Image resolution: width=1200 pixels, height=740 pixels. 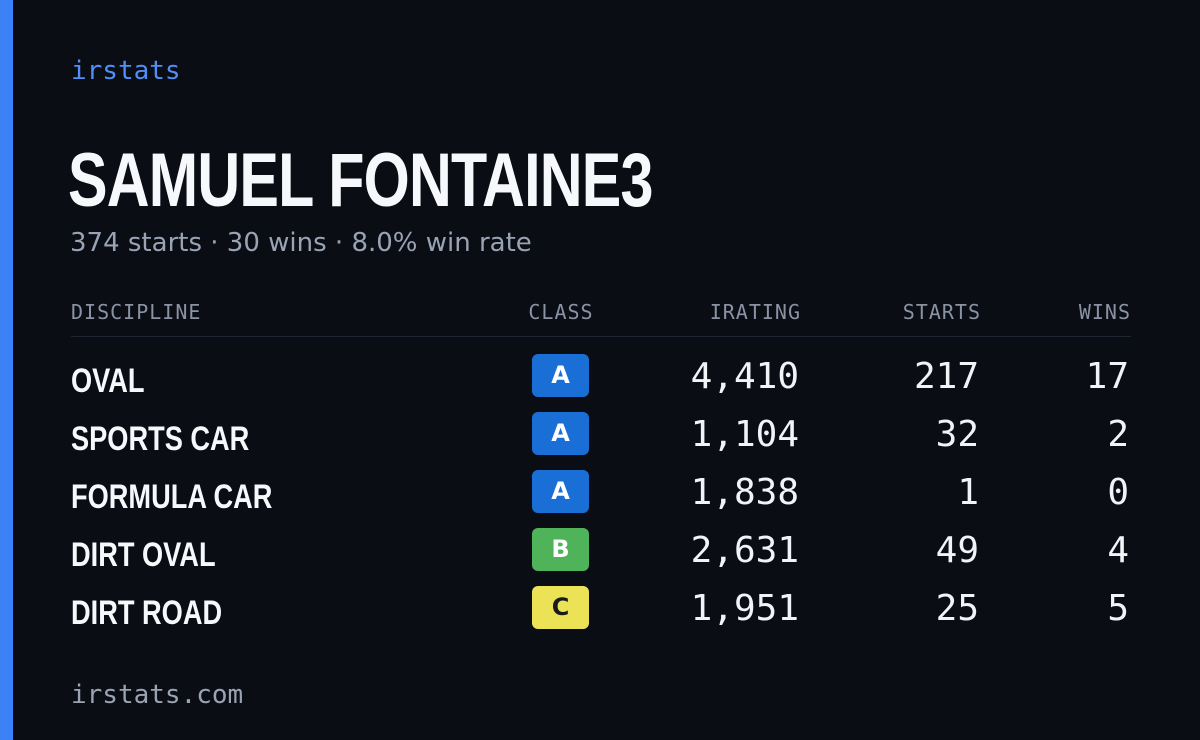 What do you see at coordinates (560, 549) in the screenshot?
I see `class-badge: B` at bounding box center [560, 549].